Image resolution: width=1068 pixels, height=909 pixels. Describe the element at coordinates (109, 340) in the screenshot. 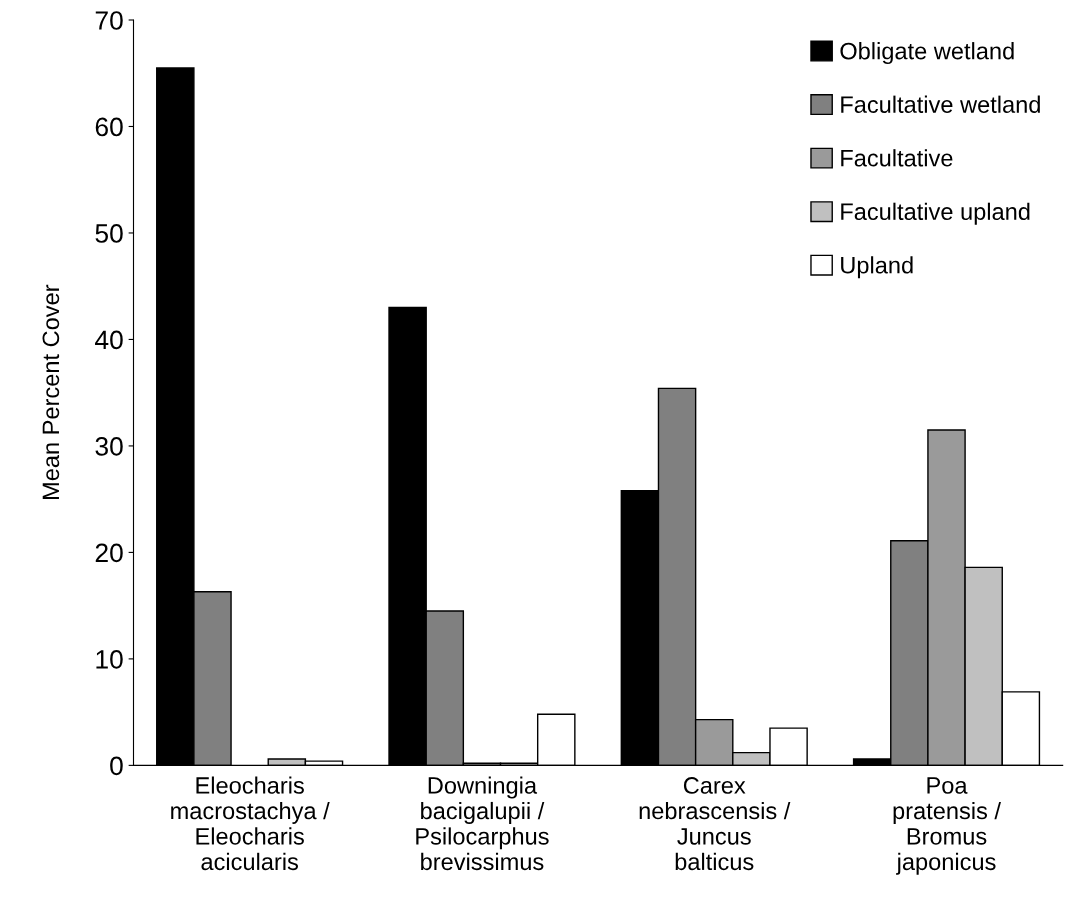

I see `y-tick-label: 40` at that location.